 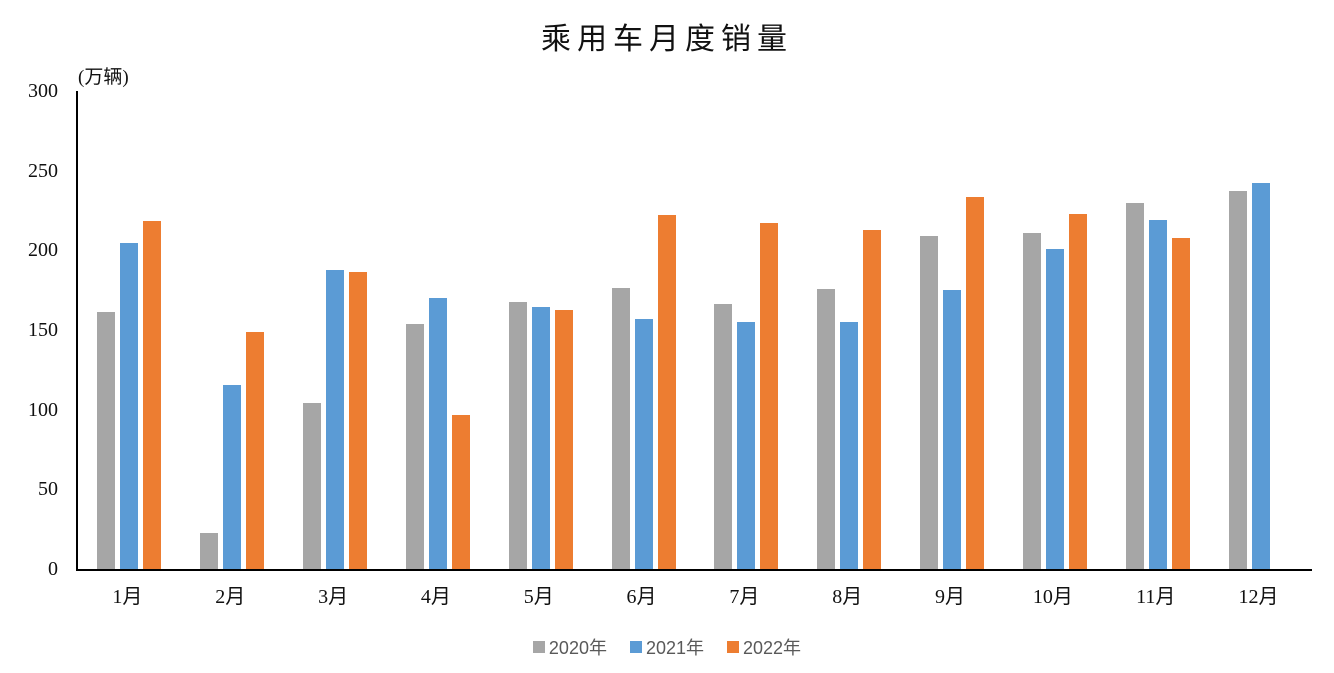 What do you see at coordinates (1031, 400) in the screenshot?
I see `bar-2020年-10月` at bounding box center [1031, 400].